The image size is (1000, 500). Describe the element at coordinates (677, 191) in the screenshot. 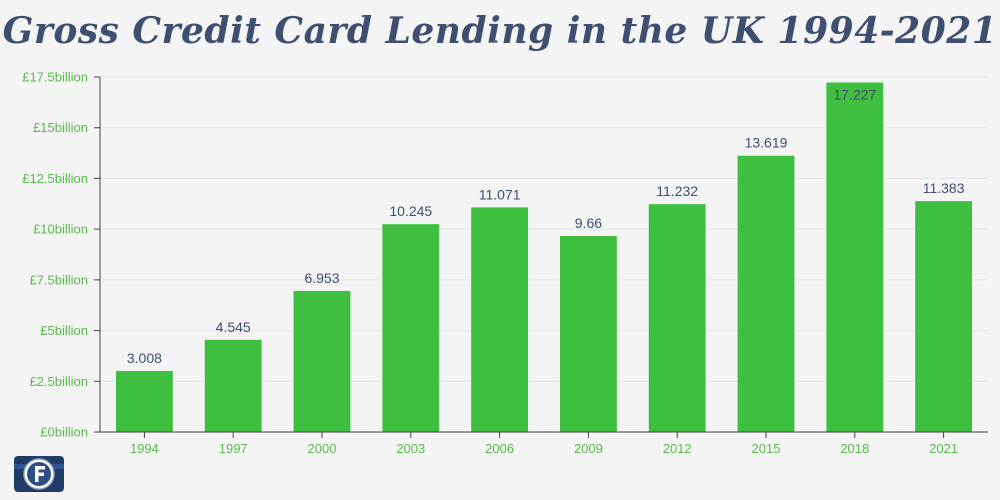

I see `bar-data-label: 11.232` at that location.